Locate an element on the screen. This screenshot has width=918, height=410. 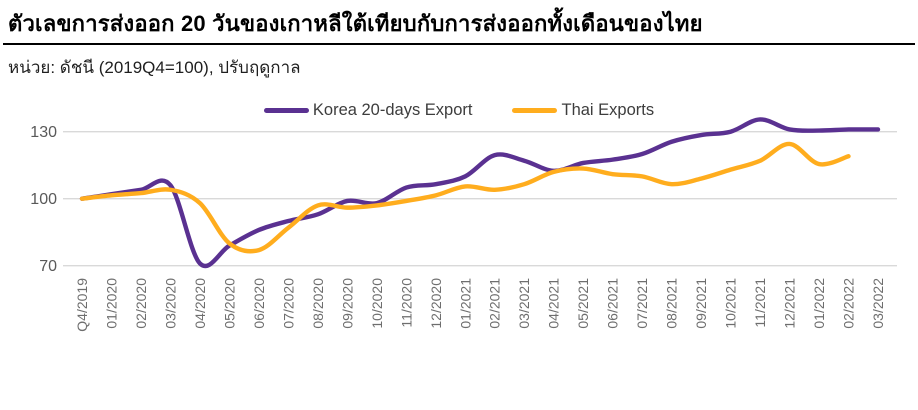
legend-item-thai: Thai Exports is located at coordinates (583, 110).